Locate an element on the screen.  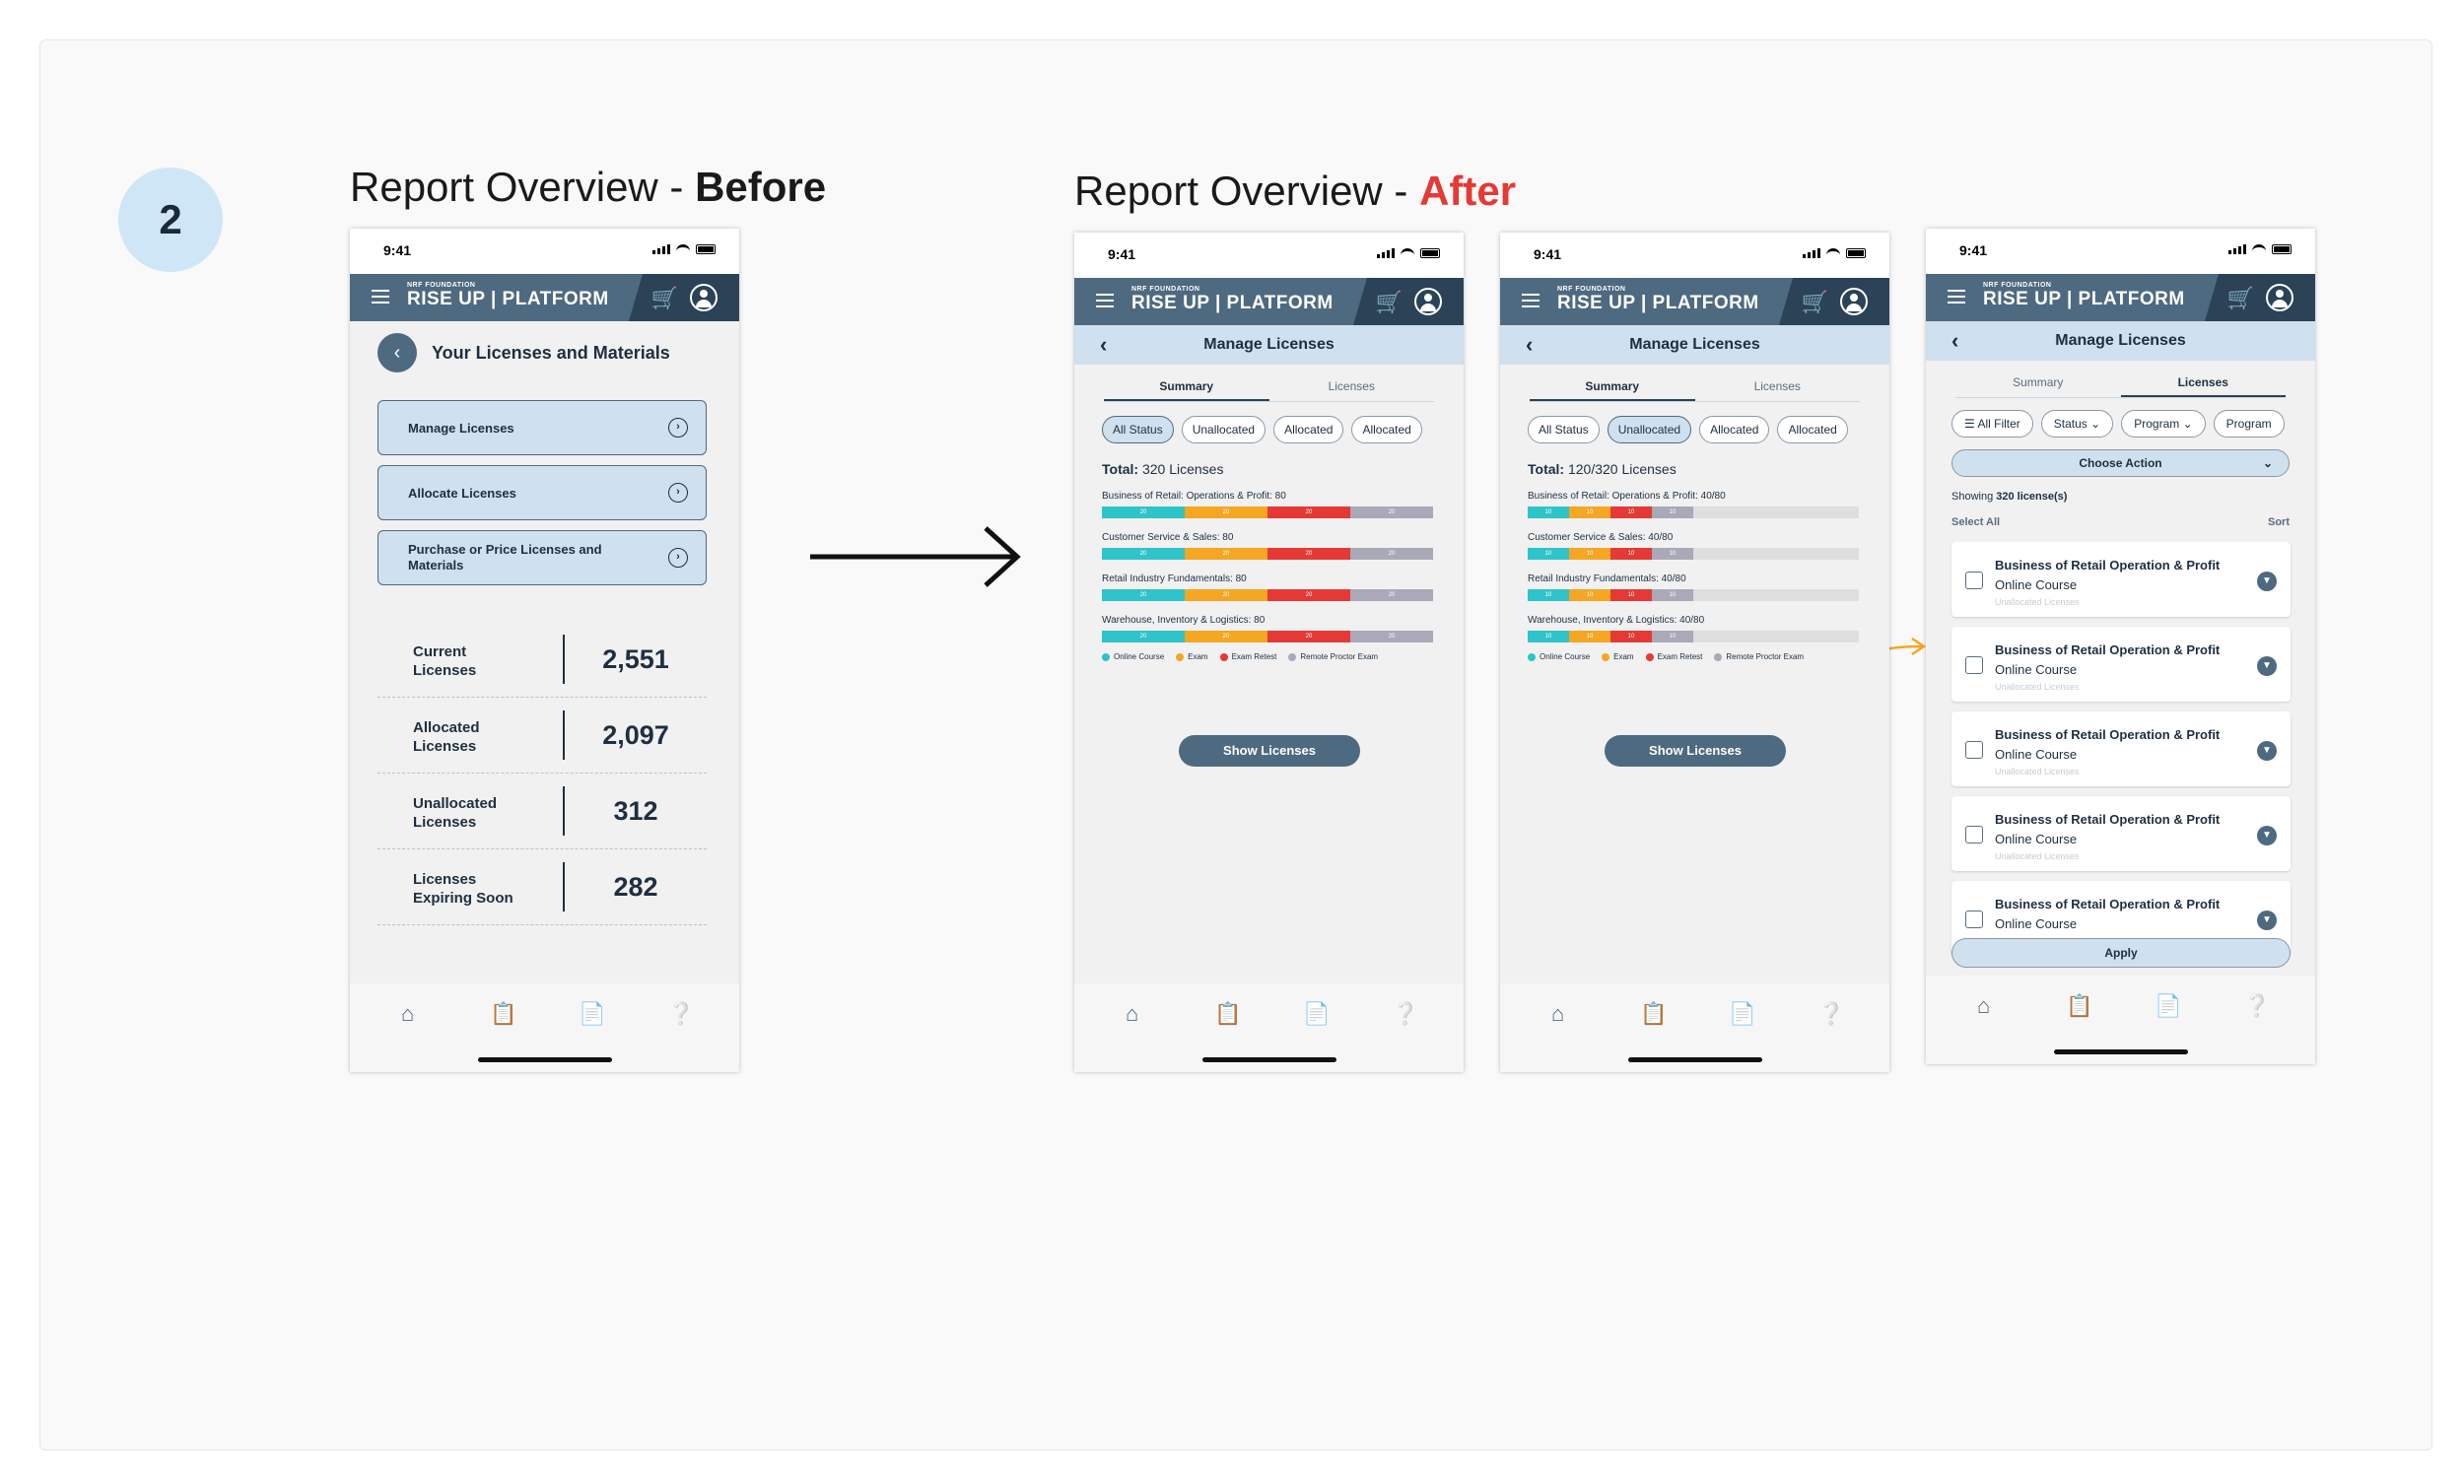
select-all-link: Select All is located at coordinates (1976, 522).